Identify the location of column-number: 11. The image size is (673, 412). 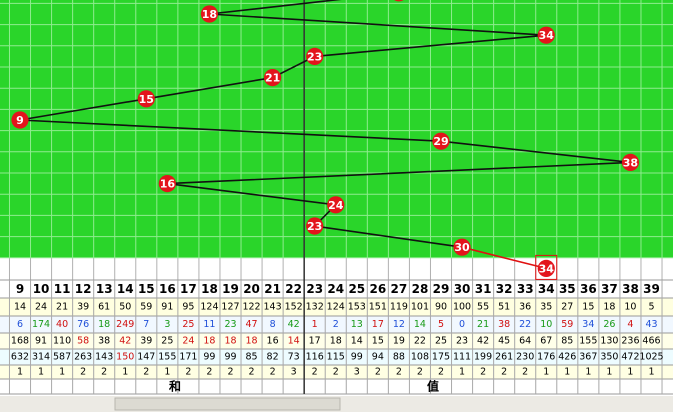
(62, 289).